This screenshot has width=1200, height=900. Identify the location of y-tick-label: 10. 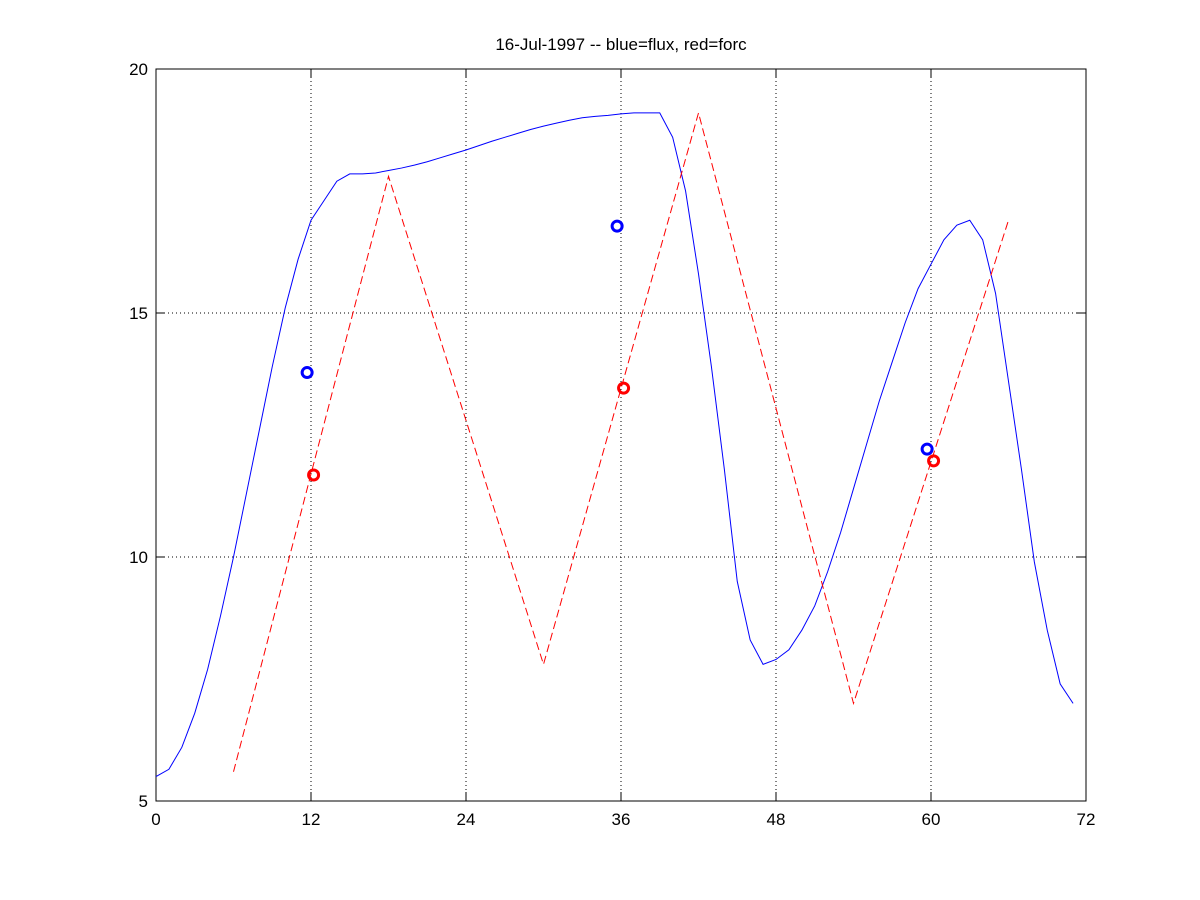
(138, 557).